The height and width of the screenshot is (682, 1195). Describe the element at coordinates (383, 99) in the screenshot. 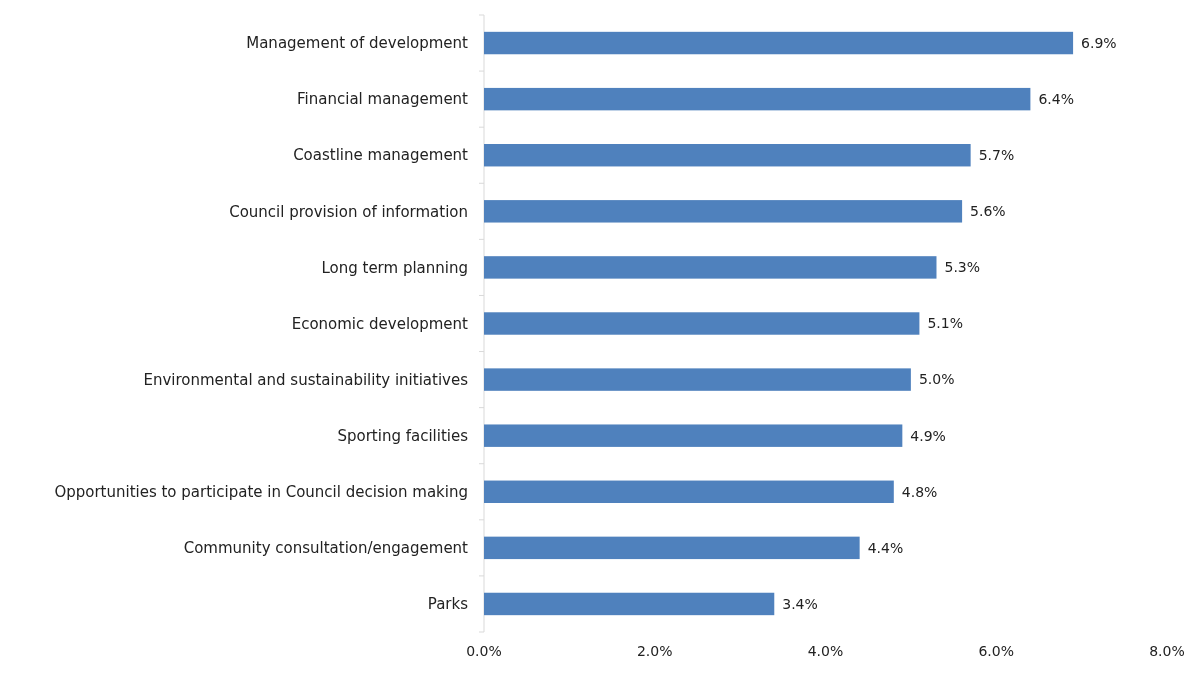

I see `y-tick-label: Financial management` at that location.